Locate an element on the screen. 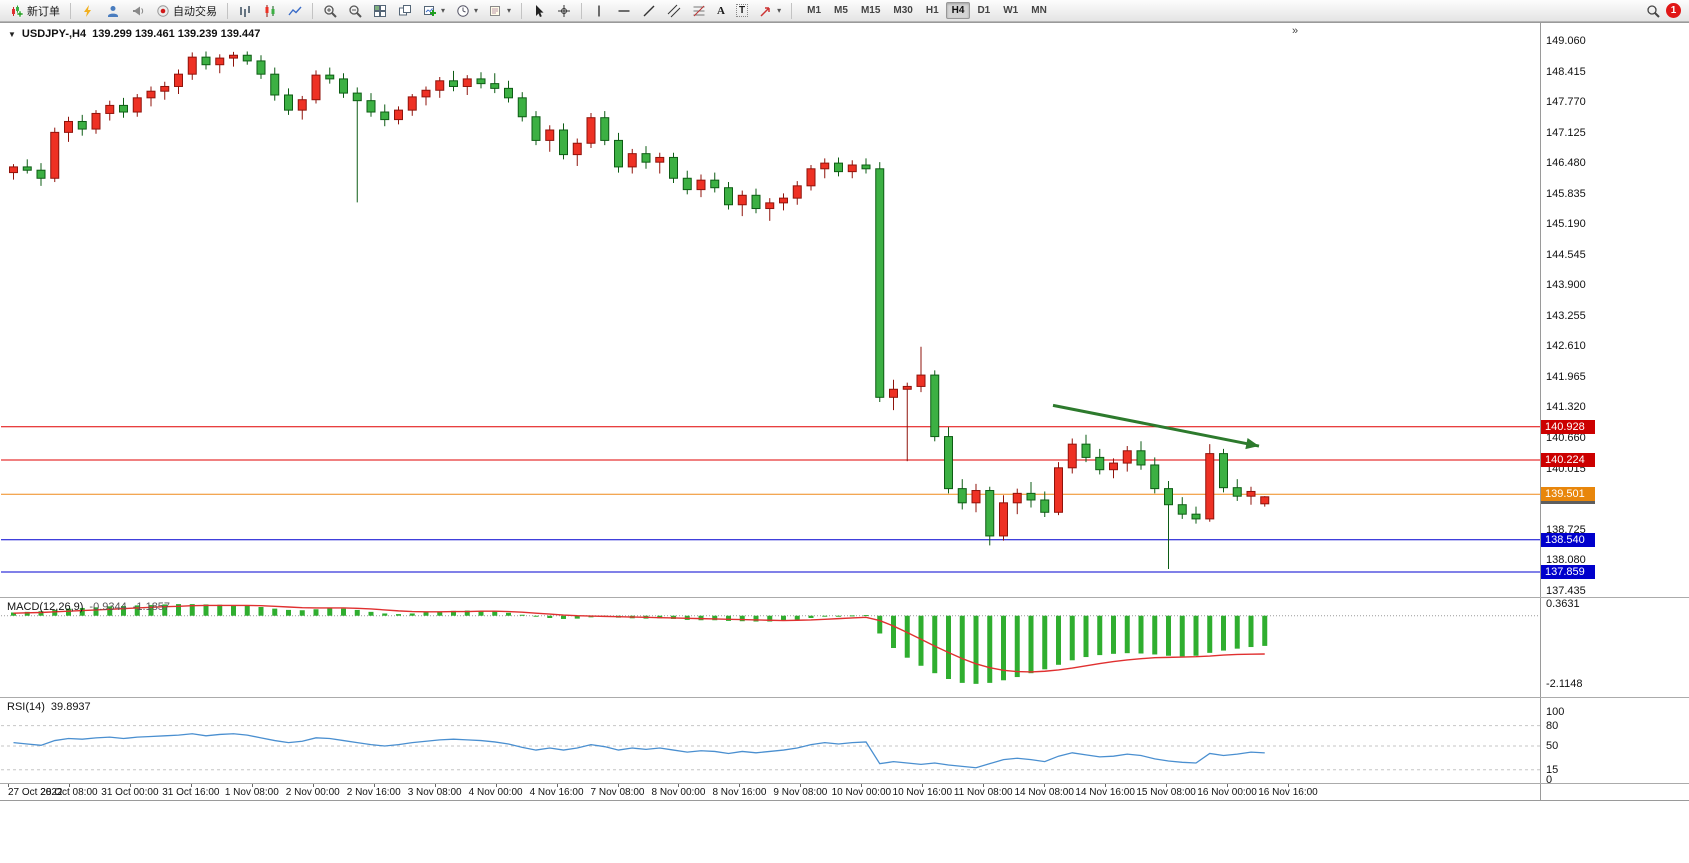 The width and height of the screenshot is (1689, 863). periods-button: ▾ is located at coordinates (467, 10).